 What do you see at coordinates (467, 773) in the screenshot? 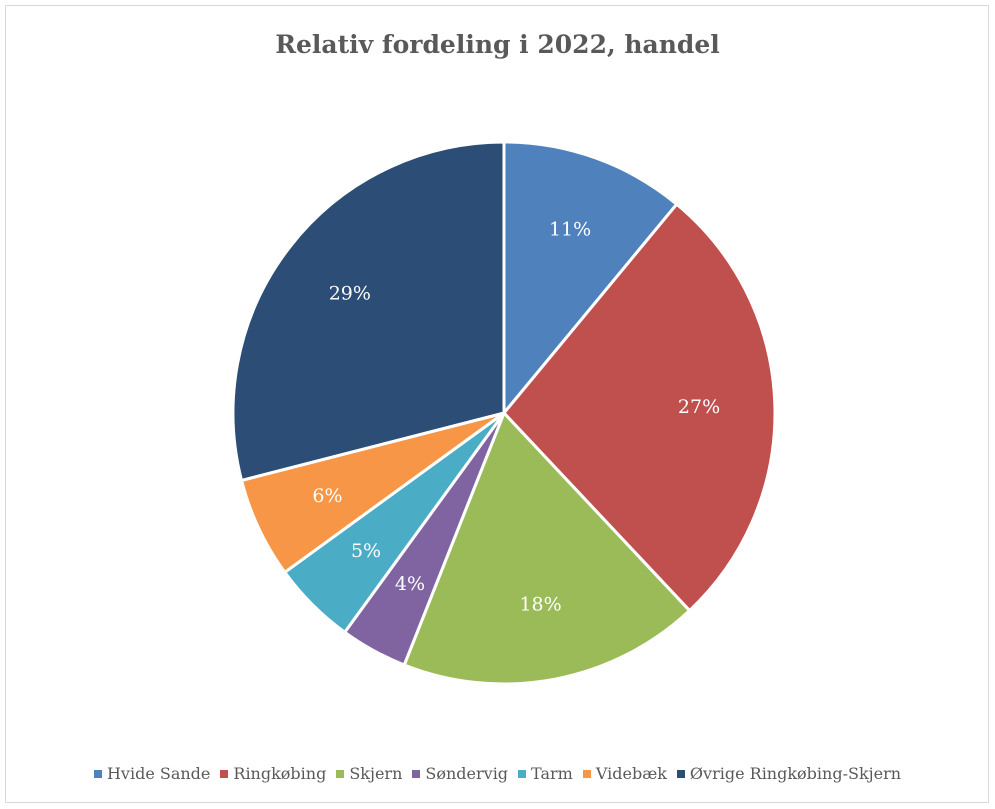
I see `legend-label: Søndervig` at bounding box center [467, 773].